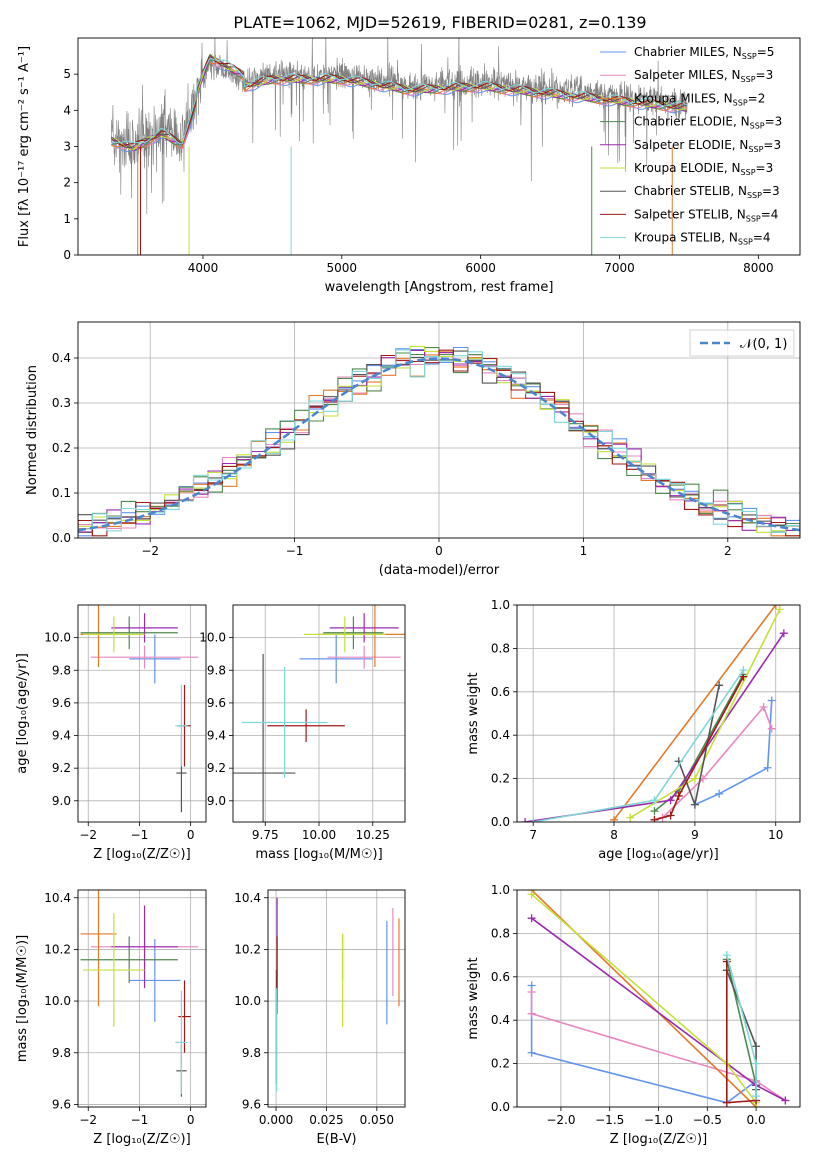 The width and height of the screenshot is (819, 1170). What do you see at coordinates (702, 239) in the screenshot?
I see `legend-label-9: Kroupa STELIB, NSSP=4` at bounding box center [702, 239].